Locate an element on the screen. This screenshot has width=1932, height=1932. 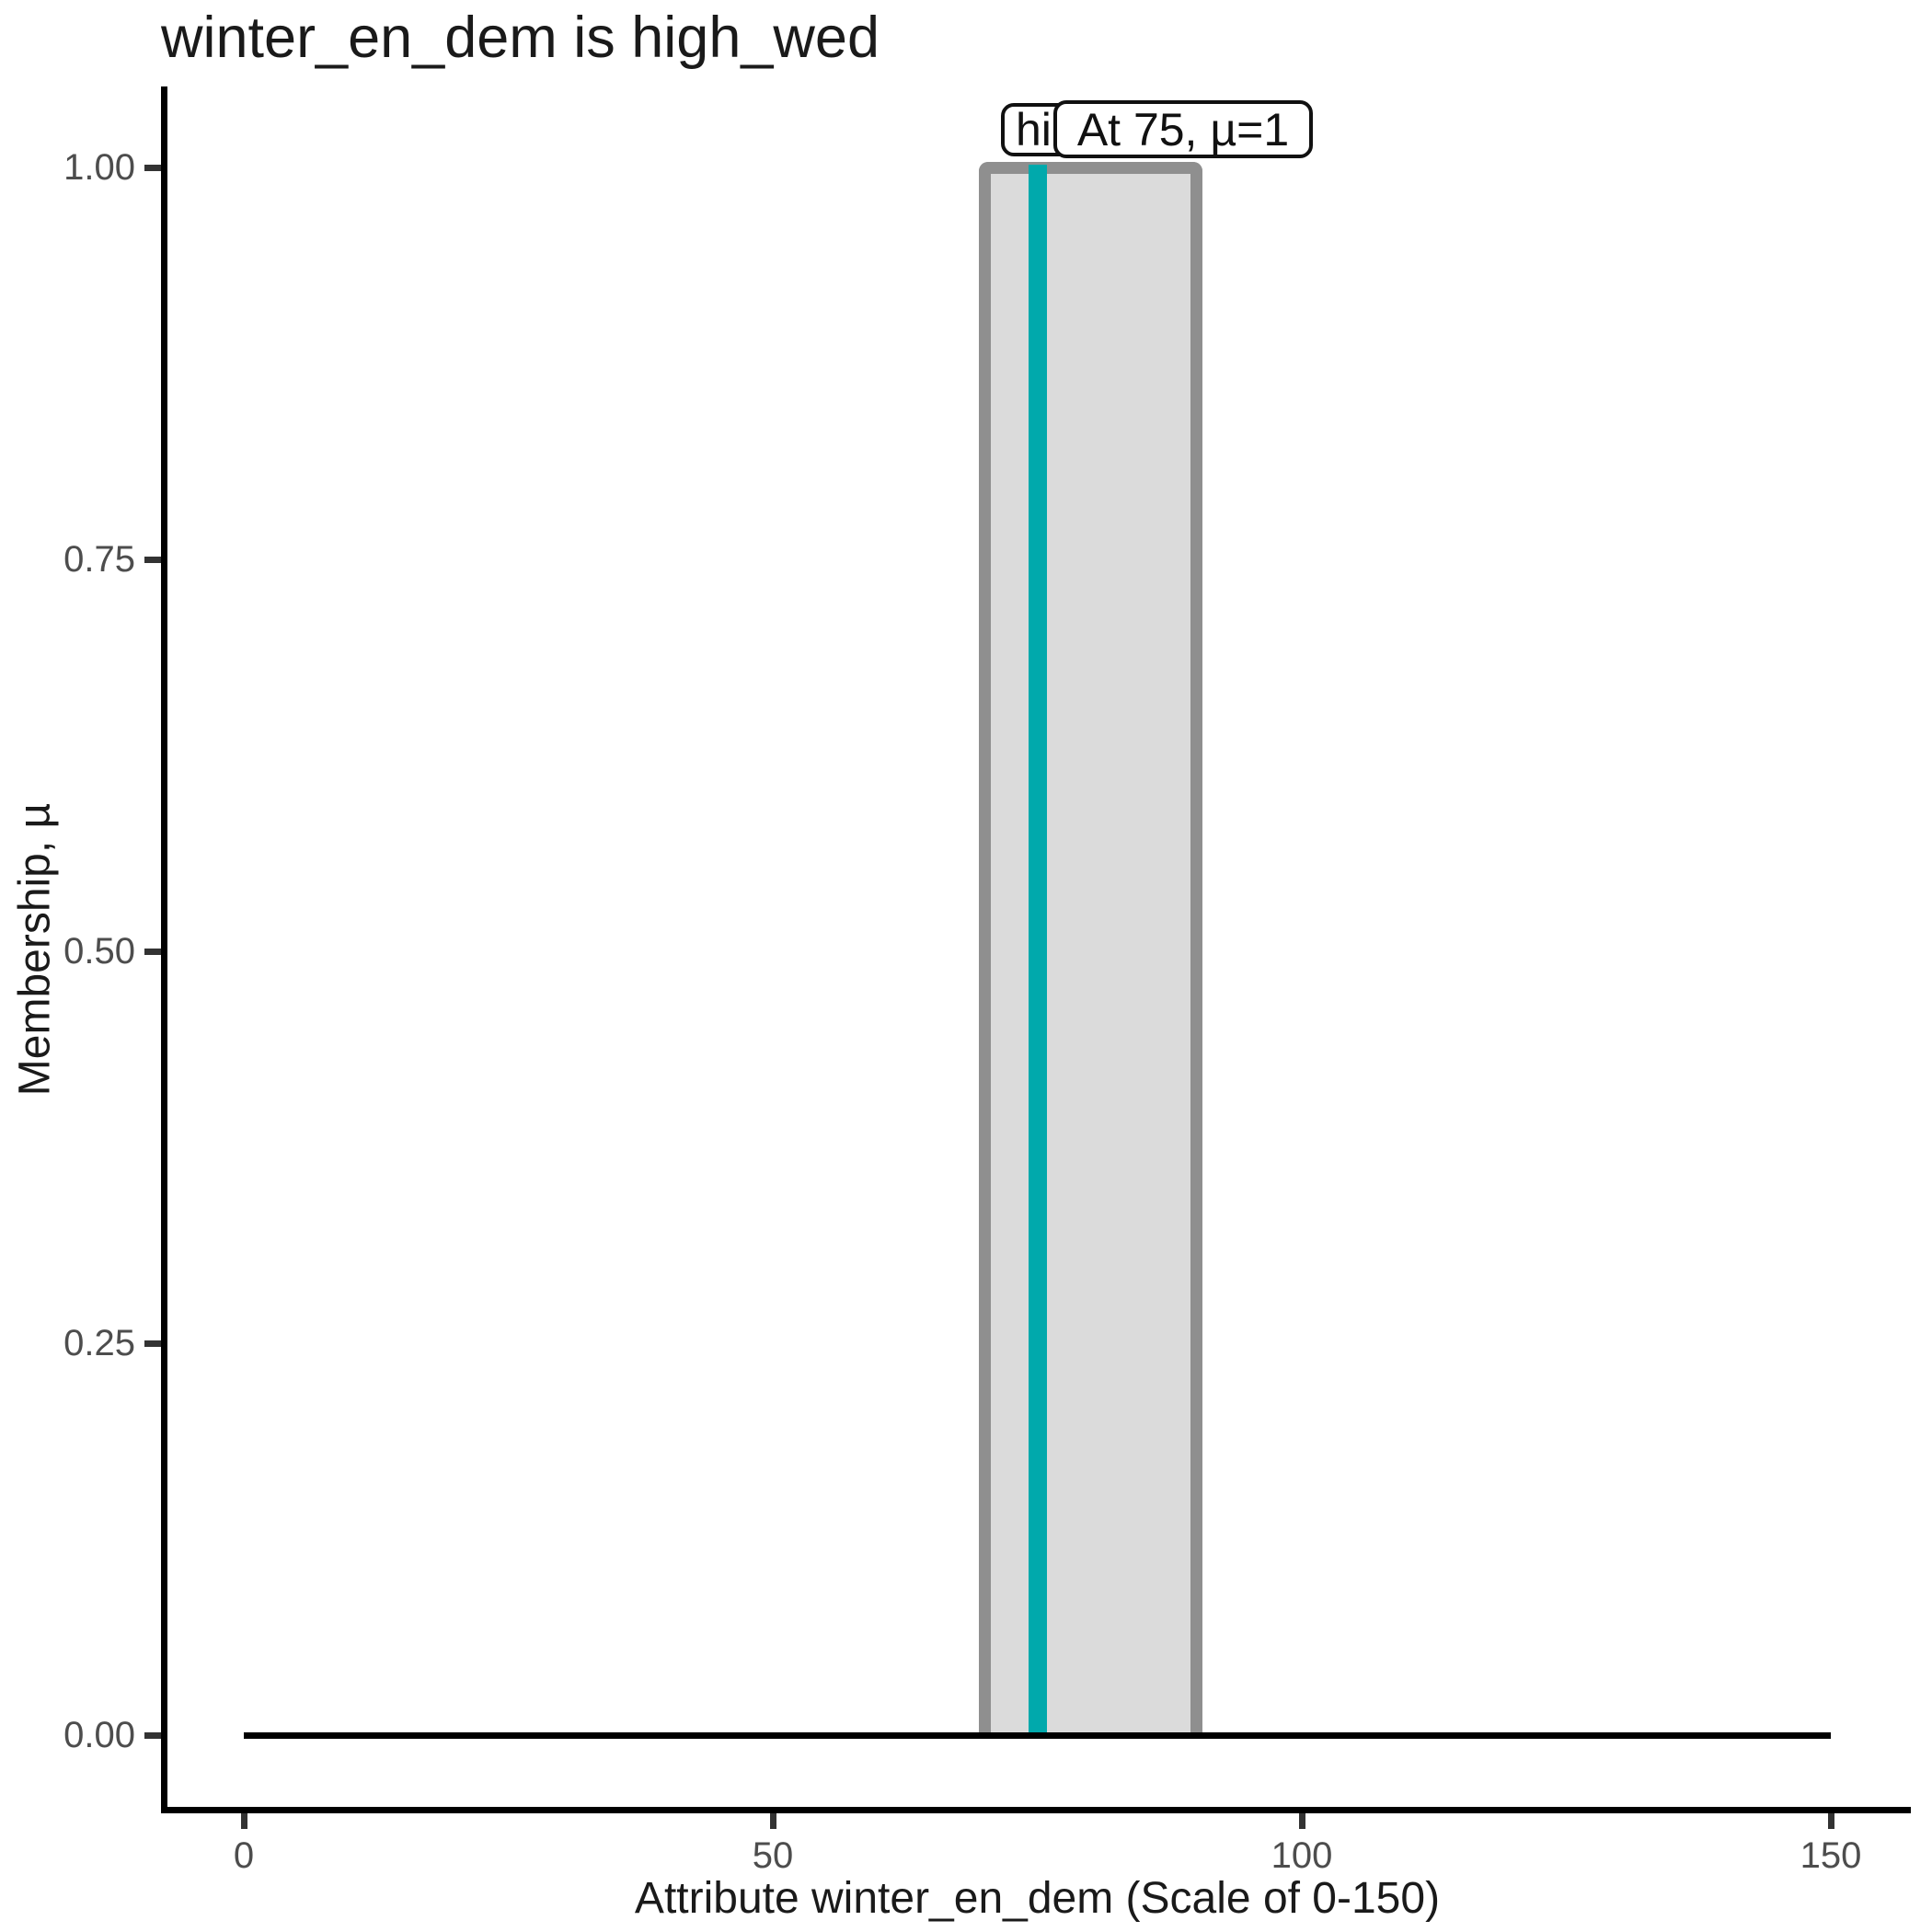
membership-rectangle is located at coordinates (1090, 950).